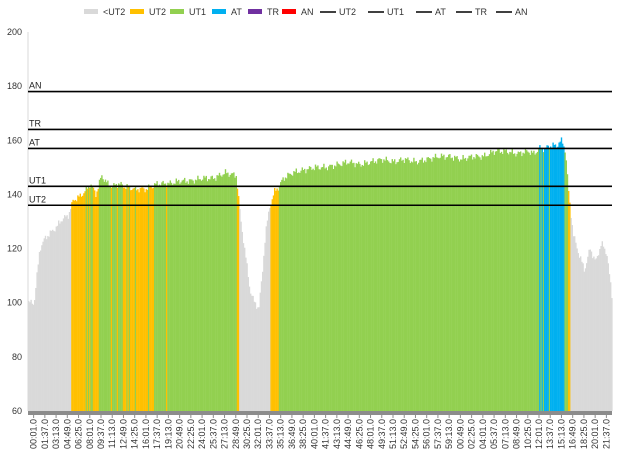 The width and height of the screenshot is (620, 450). Describe the element at coordinates (157, 434) in the screenshot. I see `x-tick-11: 17:37.0` at that location.